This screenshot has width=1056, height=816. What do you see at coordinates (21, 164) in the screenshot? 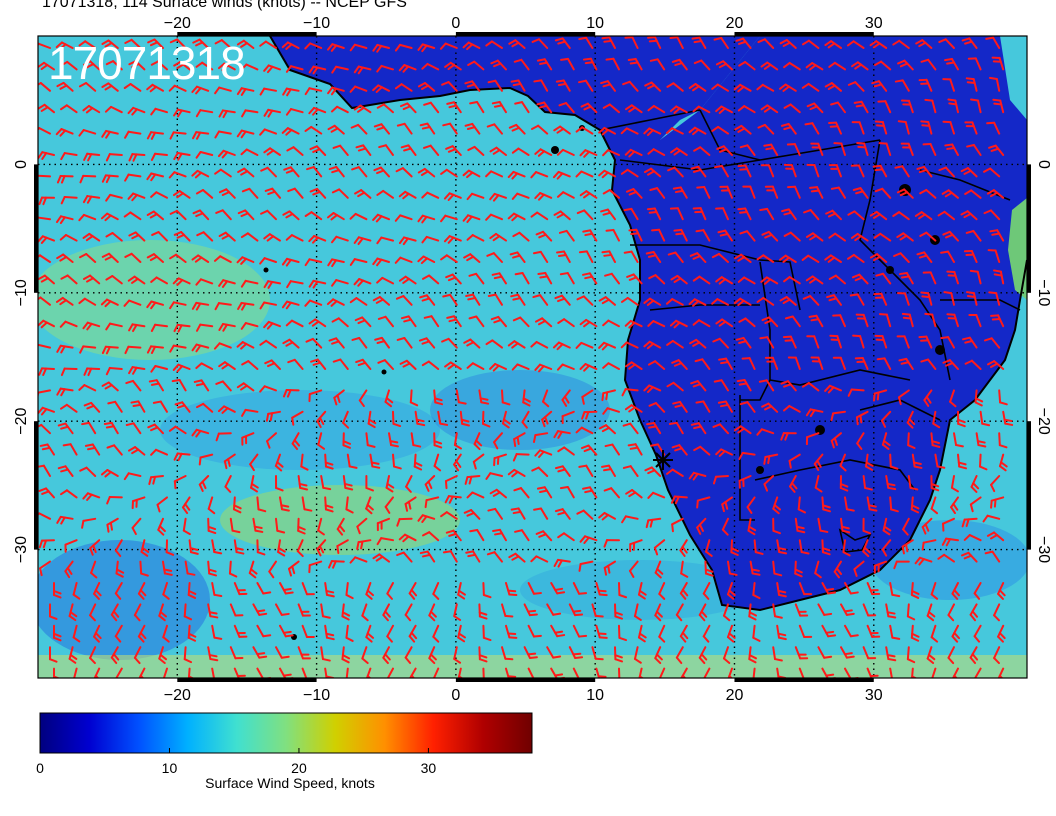
I see `lat-tick-label-left: 0` at bounding box center [21, 164].